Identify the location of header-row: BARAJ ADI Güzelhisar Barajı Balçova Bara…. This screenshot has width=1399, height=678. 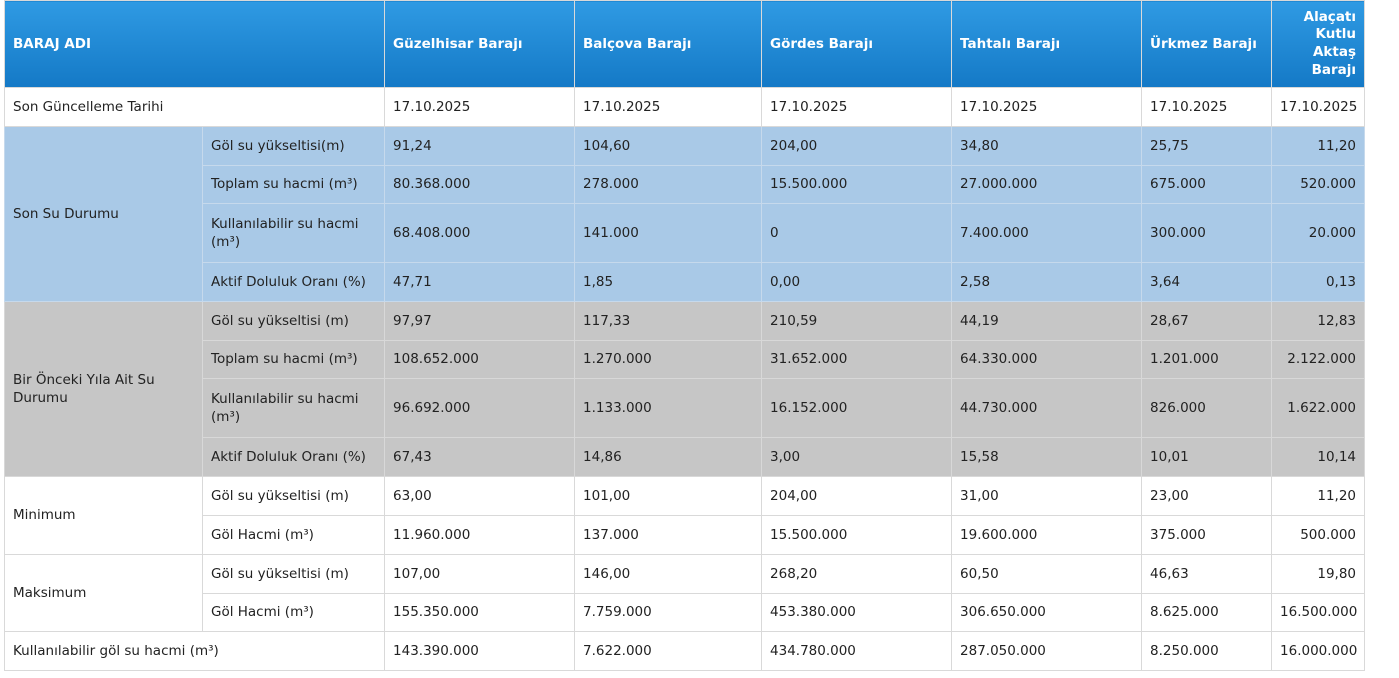
(684, 44).